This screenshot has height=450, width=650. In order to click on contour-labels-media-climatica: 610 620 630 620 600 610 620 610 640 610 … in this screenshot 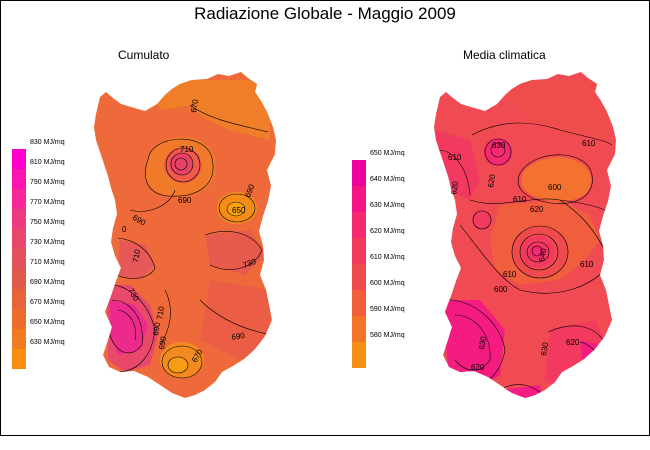, I will do `click(522, 255)`.